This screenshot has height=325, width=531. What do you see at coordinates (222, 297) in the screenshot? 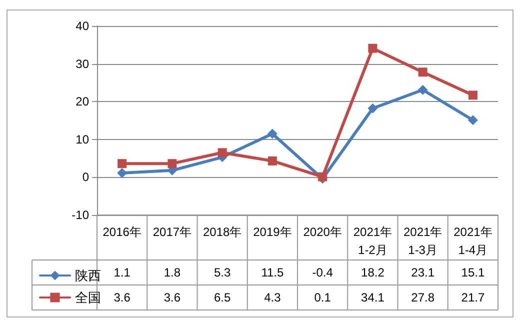
I see `data-label: 6.5` at bounding box center [222, 297].